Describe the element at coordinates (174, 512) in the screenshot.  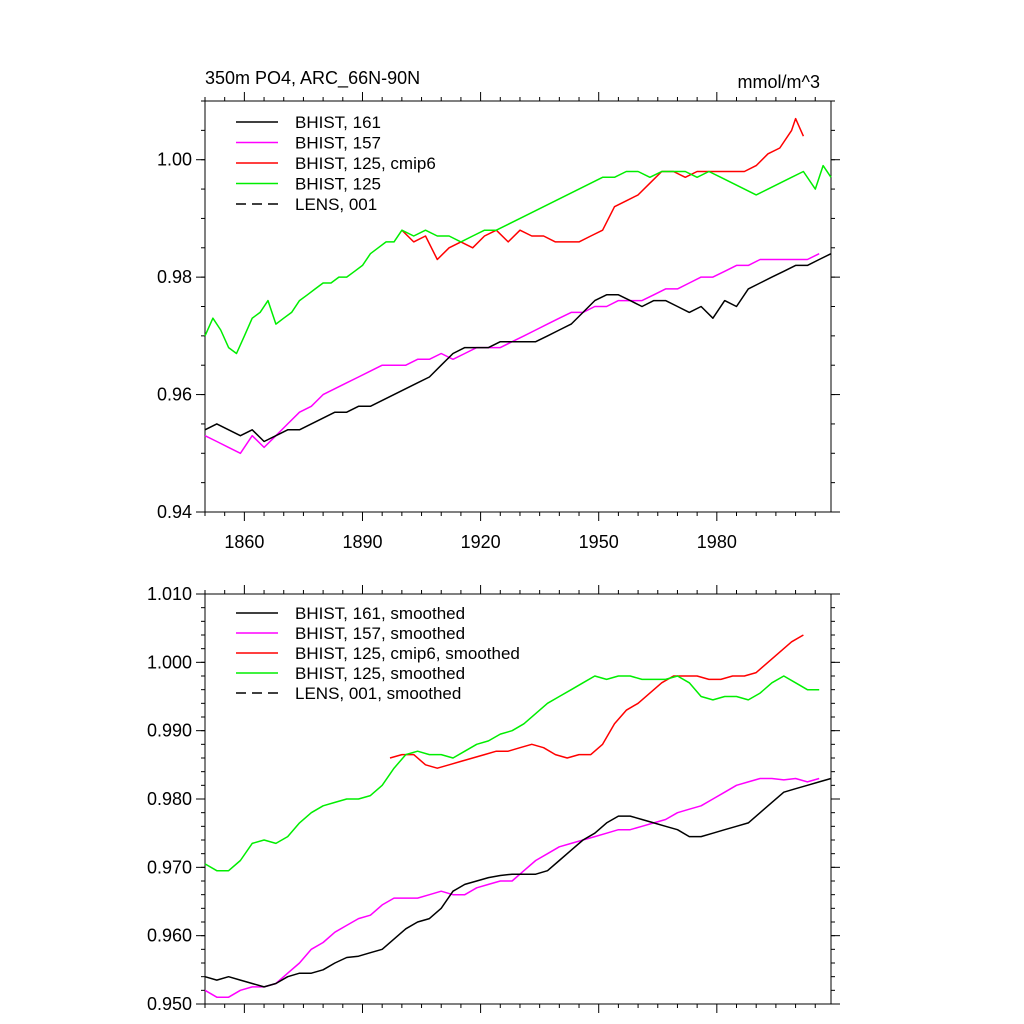
I see `top-ytick-label-0.94: 0.94` at that location.